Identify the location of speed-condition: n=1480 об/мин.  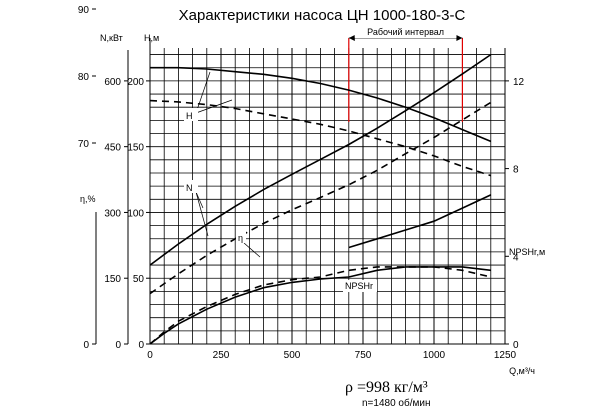
(396, 403).